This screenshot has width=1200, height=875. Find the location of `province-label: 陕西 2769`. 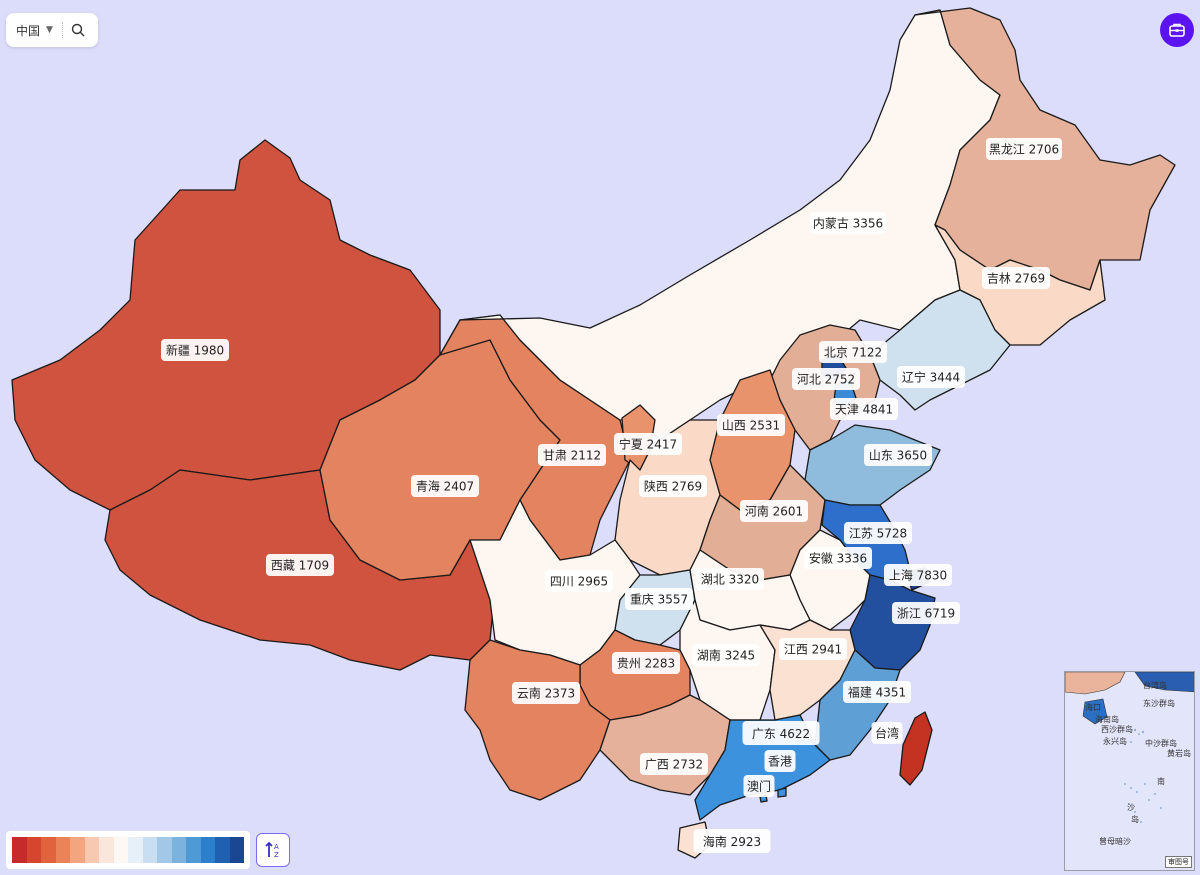

province-label: 陕西 2769 is located at coordinates (673, 486).